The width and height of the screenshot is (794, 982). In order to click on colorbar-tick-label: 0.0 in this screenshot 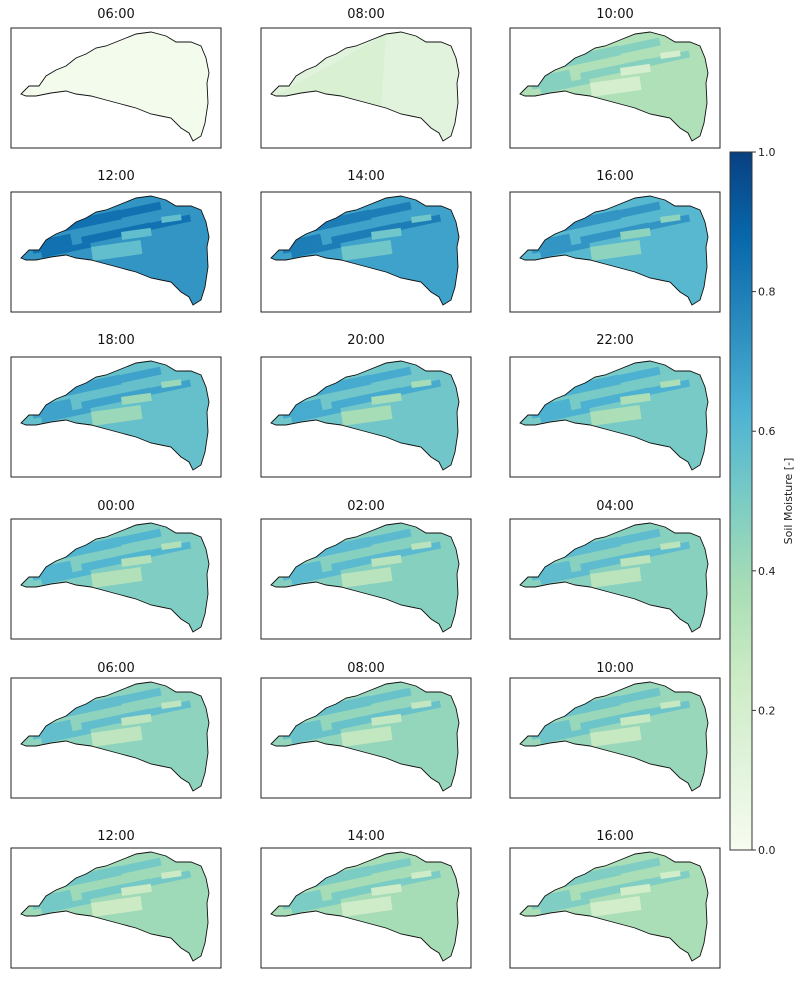, I will do `click(767, 850)`.